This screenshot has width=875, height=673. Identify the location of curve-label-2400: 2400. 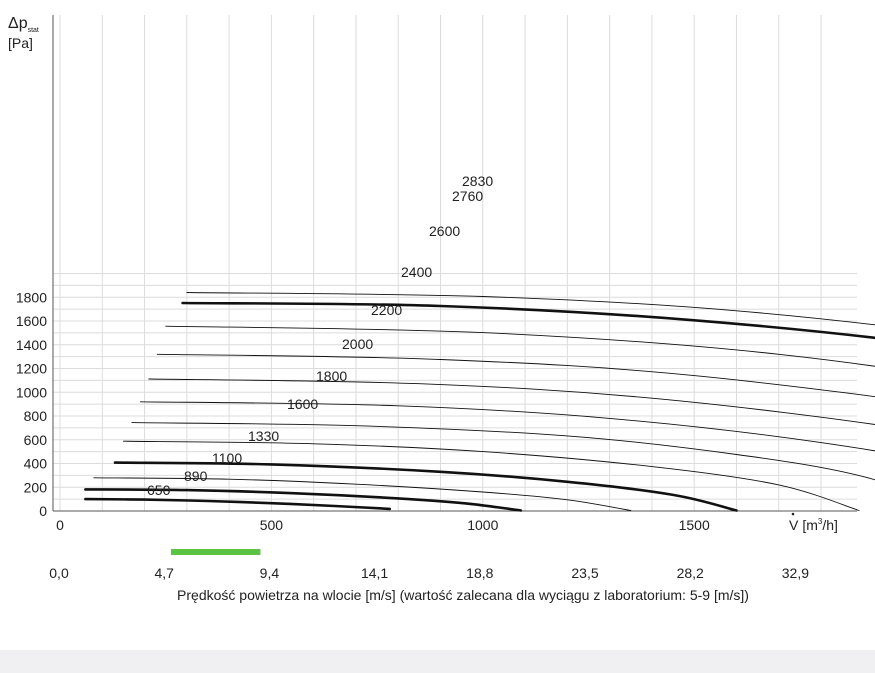
(416, 272).